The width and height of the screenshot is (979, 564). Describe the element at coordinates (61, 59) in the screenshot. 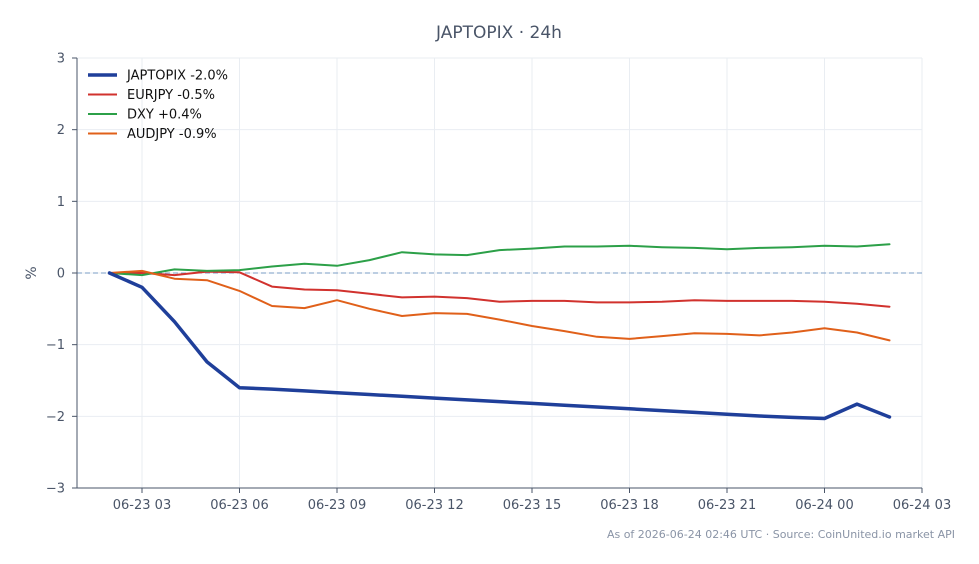

I see `y-tick-label: 3` at that location.